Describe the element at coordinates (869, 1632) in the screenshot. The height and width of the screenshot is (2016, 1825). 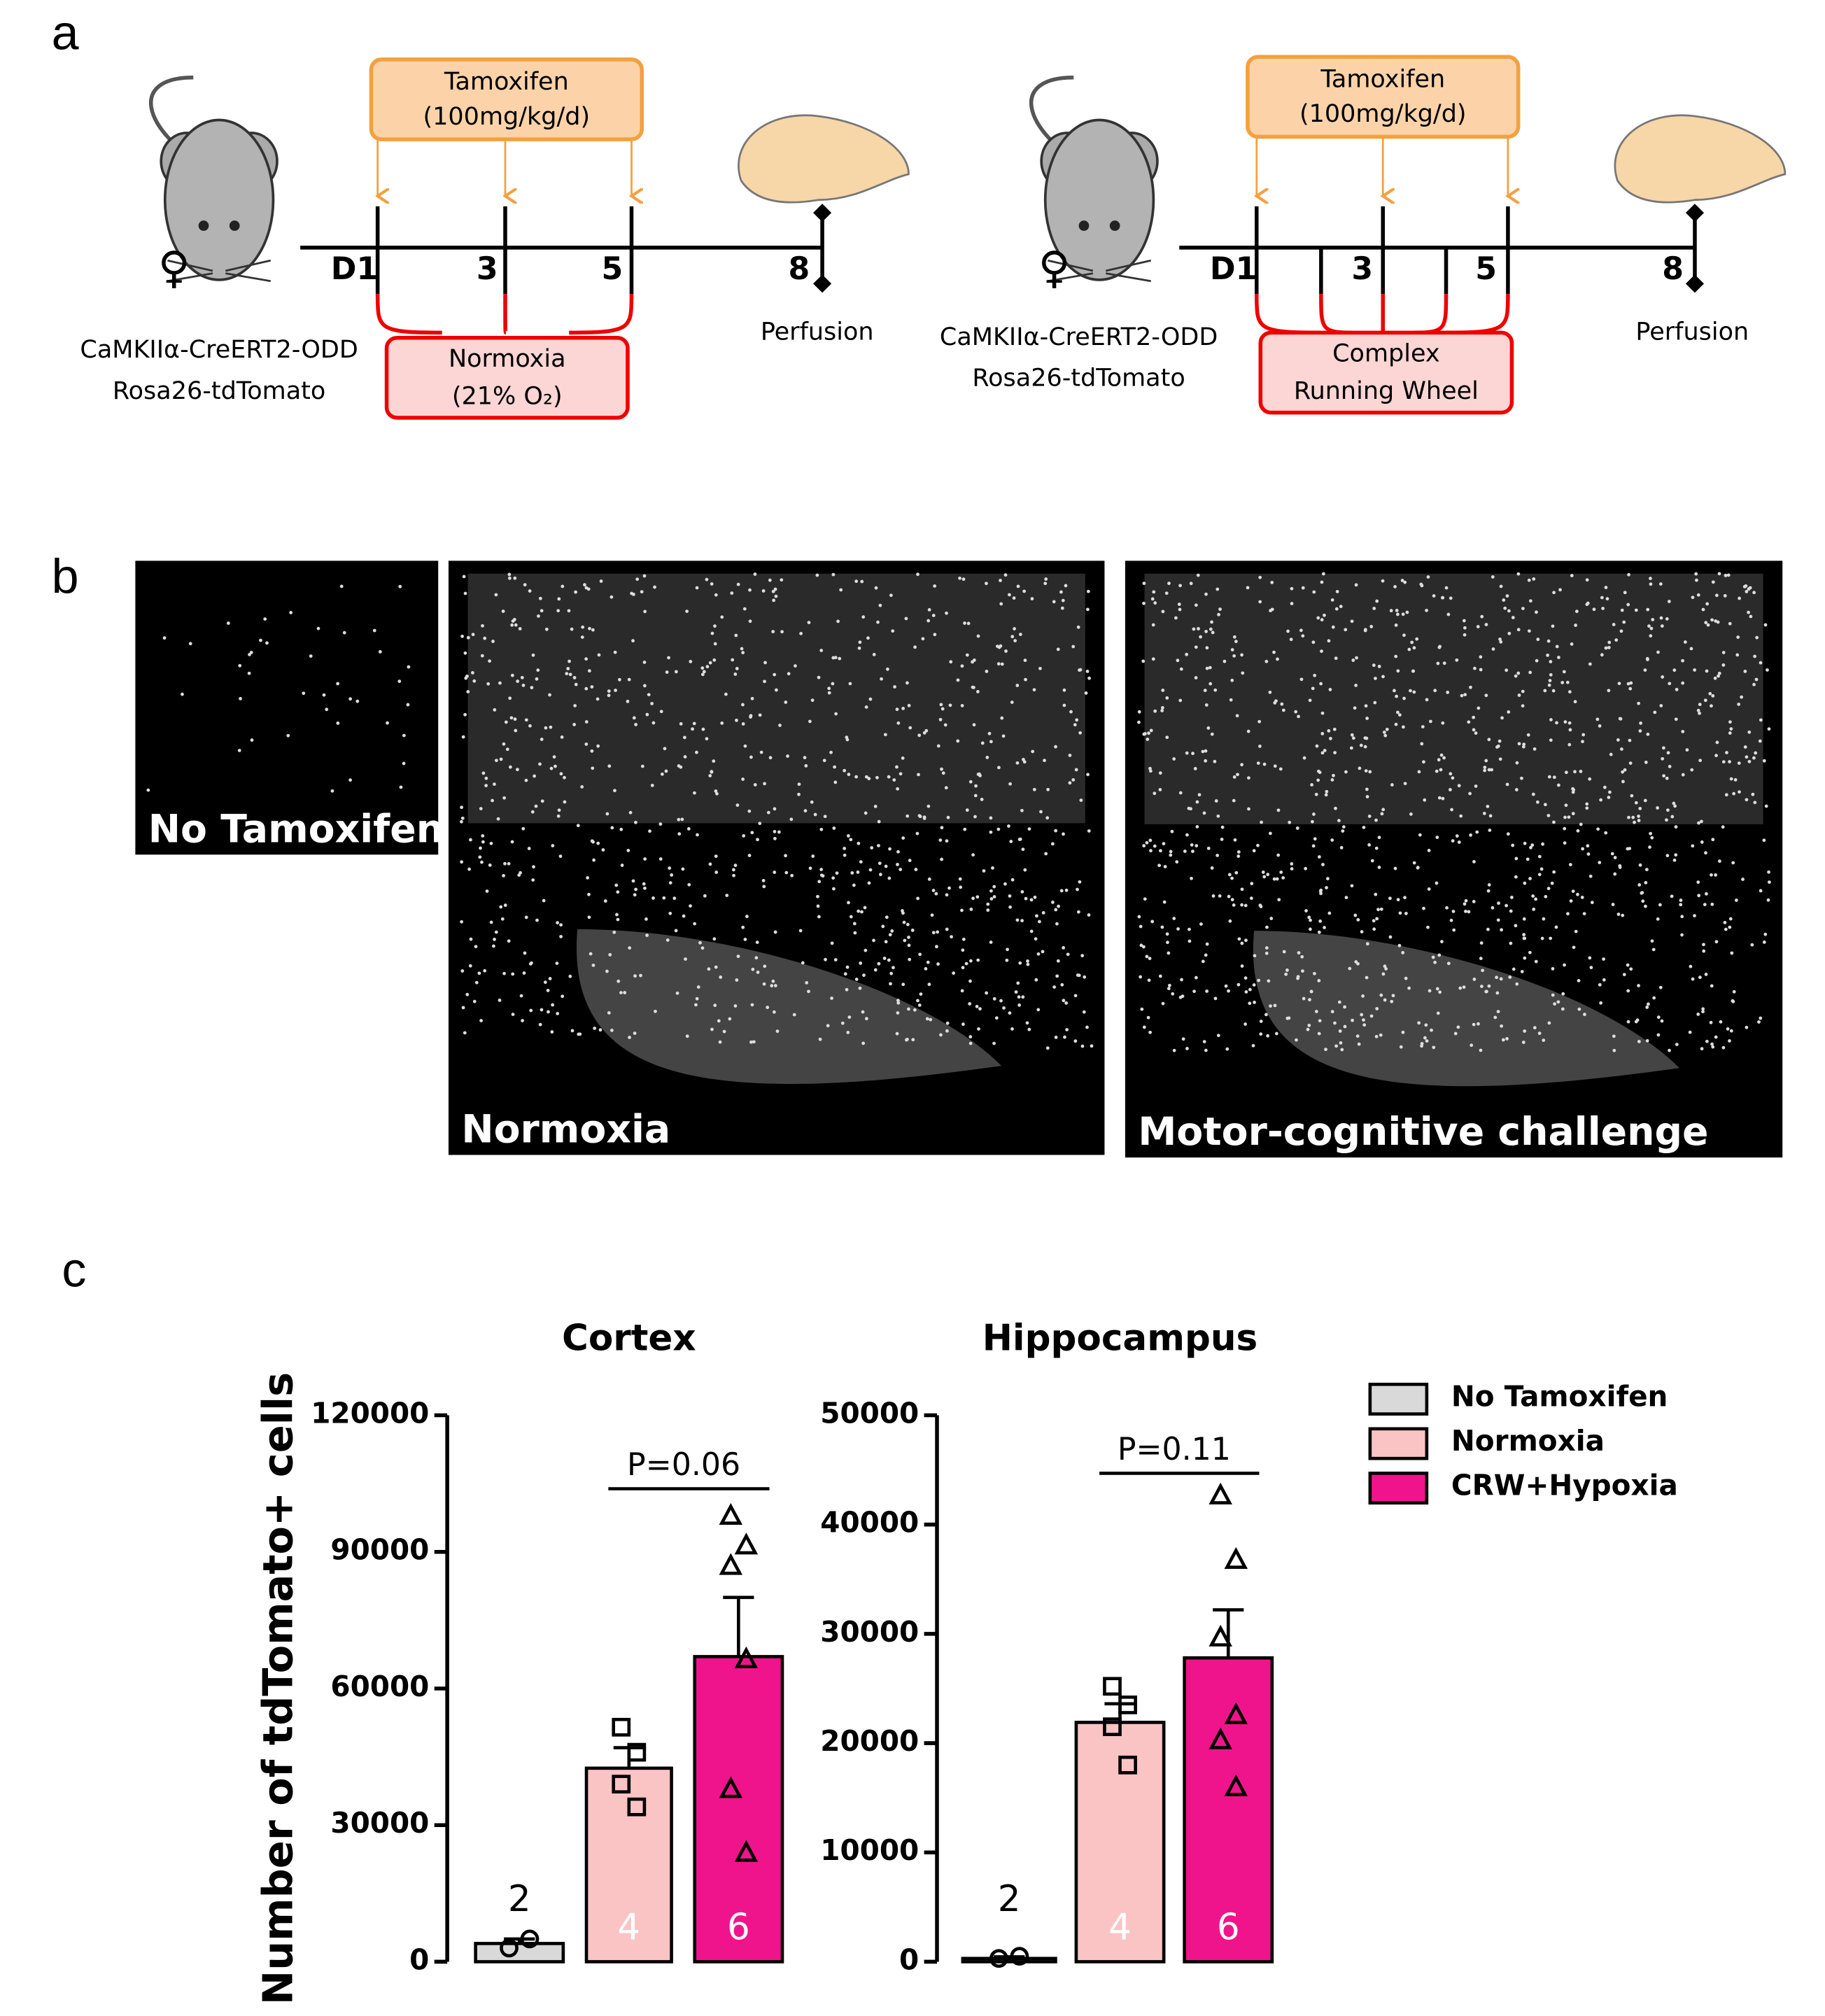
I see `y-tick-label: 30000` at that location.